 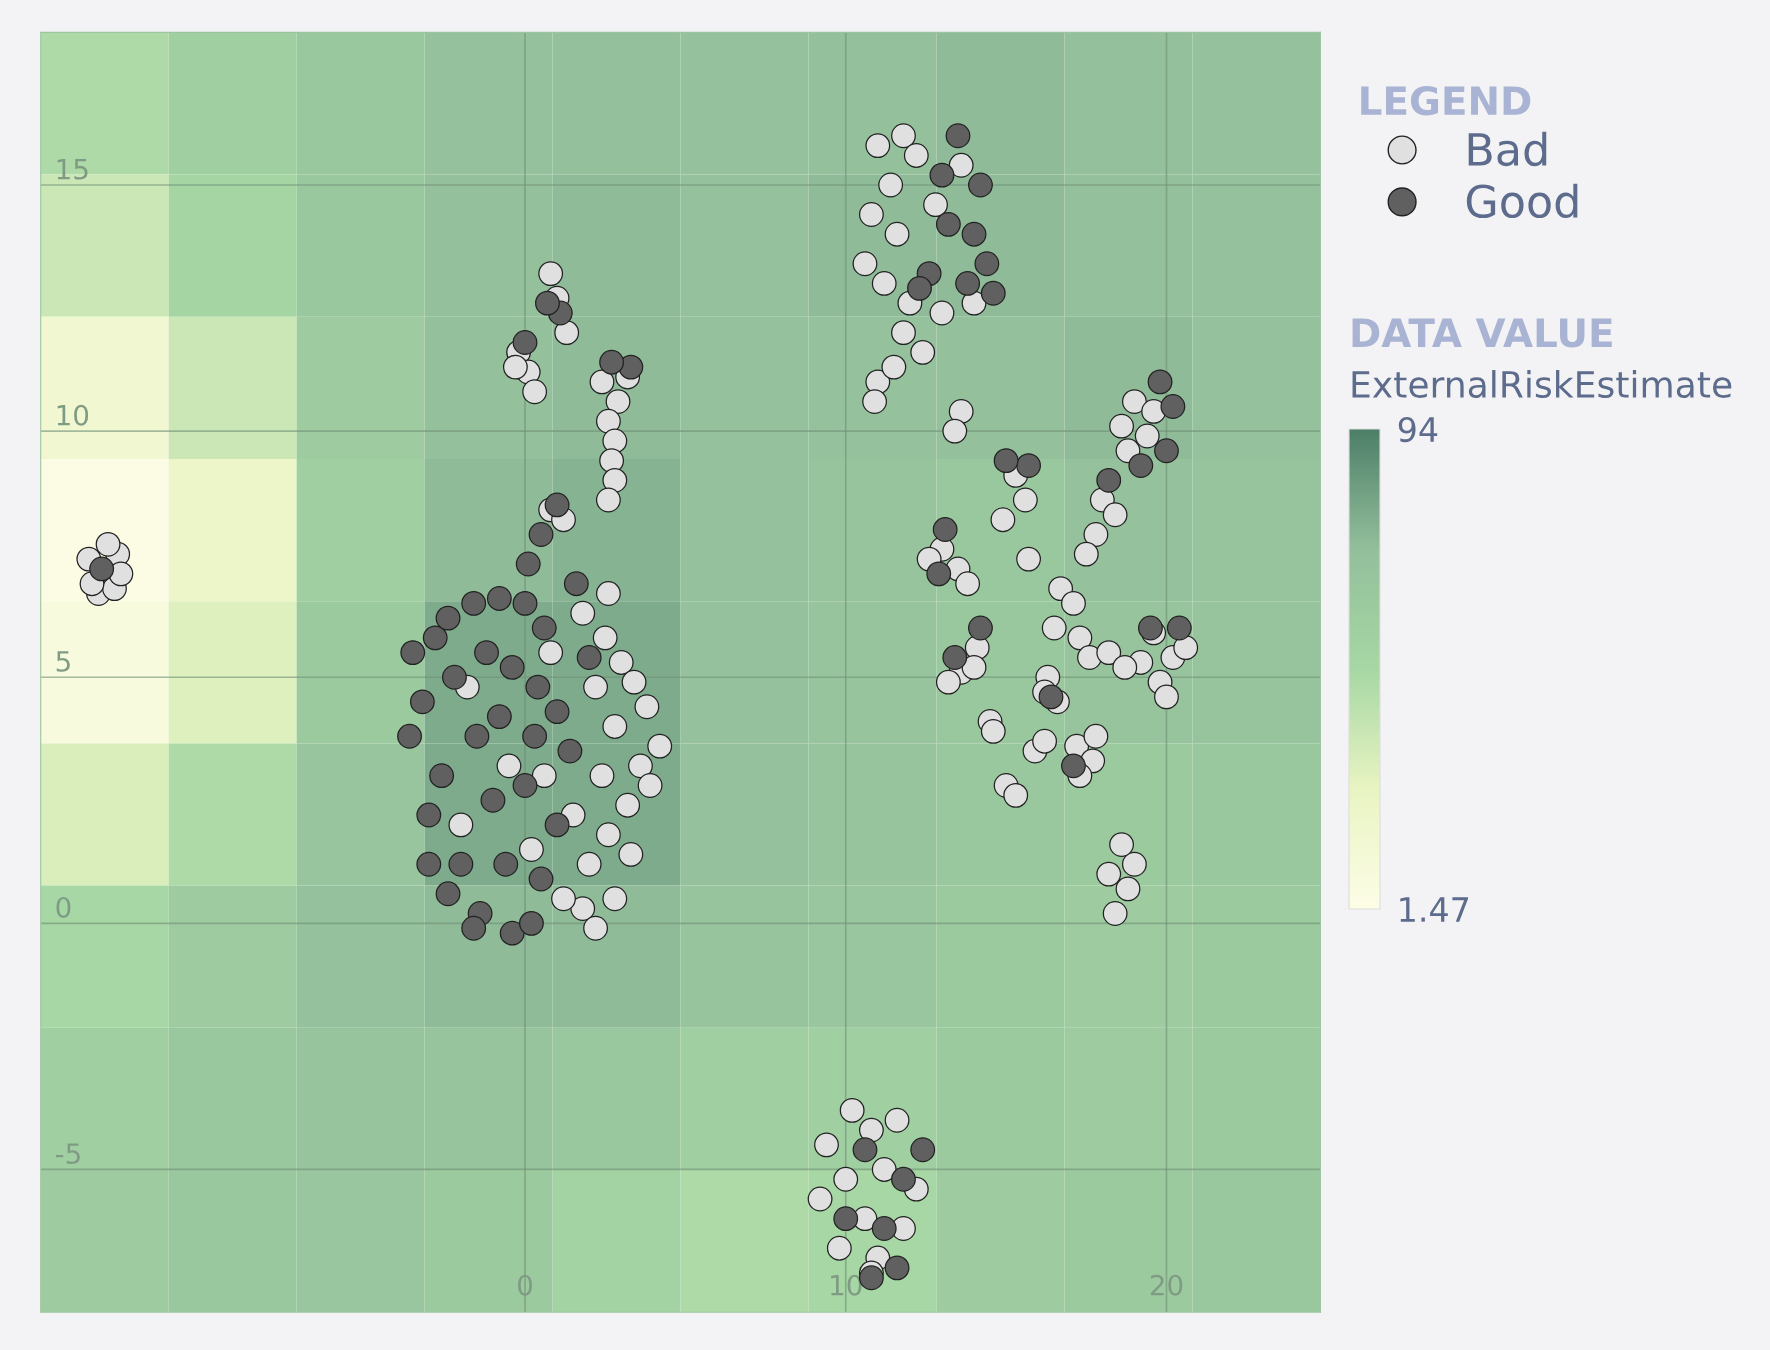 I want to click on text: DATA VALUE, so click(x=1482, y=333).